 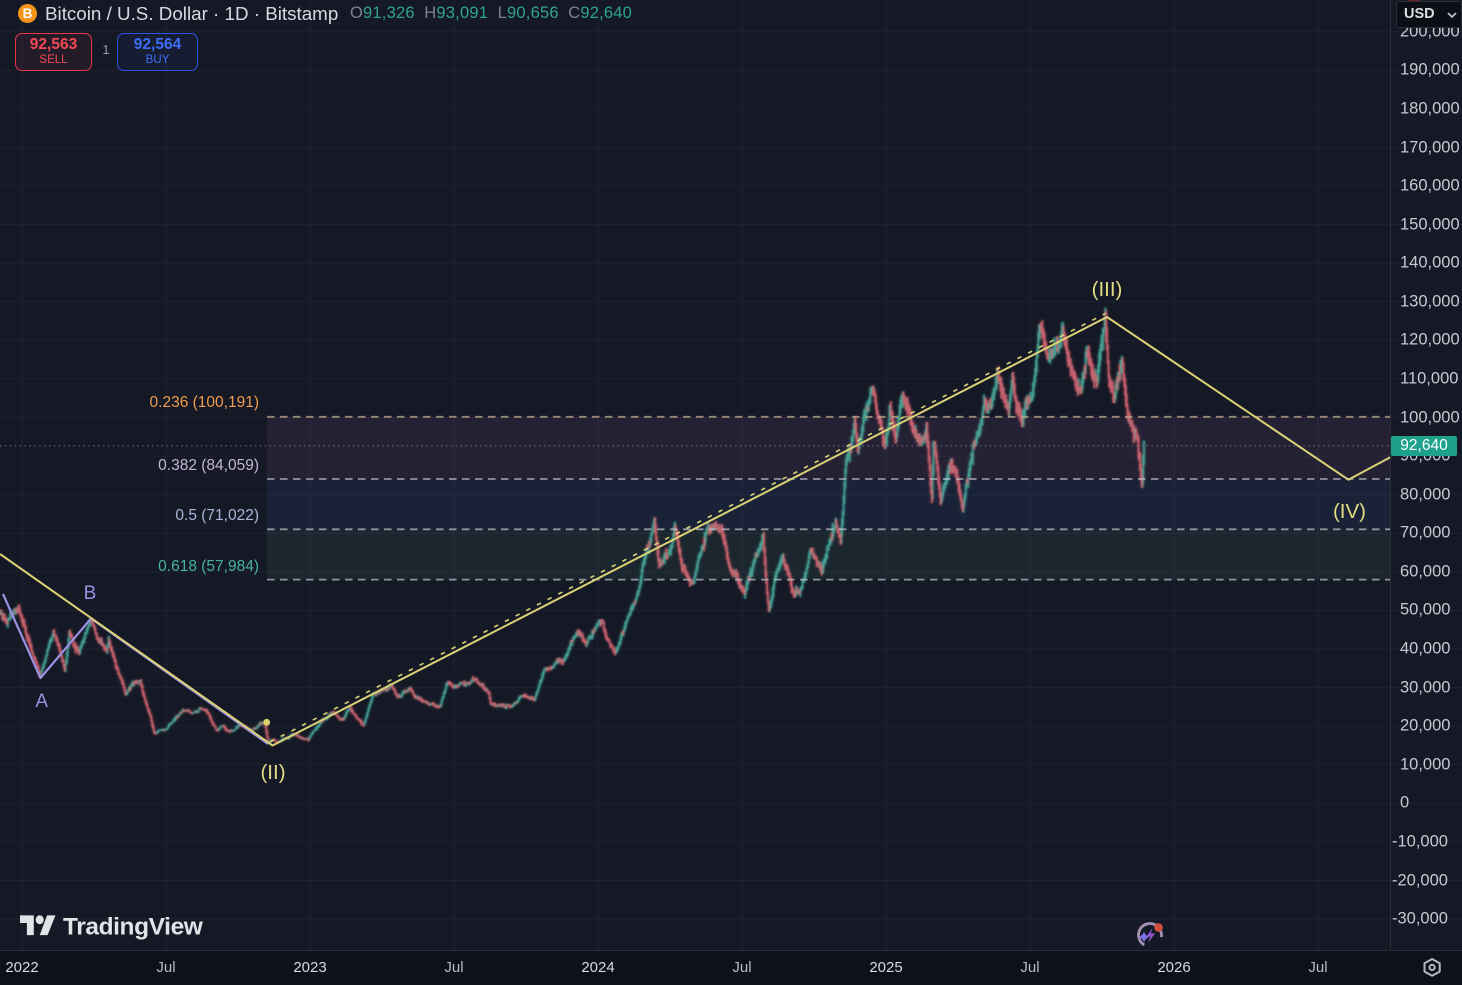 I want to click on svg-text: TradingView, so click(x=133, y=926).